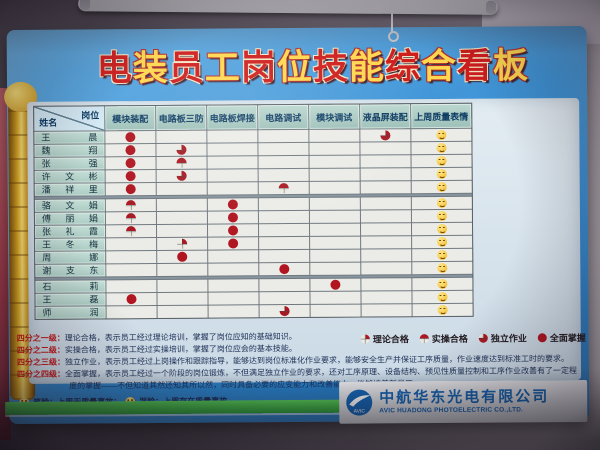 The width and height of the screenshot is (600, 450). Describe the element at coordinates (40, 362) in the screenshot. I see `level-definition-label: 四分之三级：` at that location.